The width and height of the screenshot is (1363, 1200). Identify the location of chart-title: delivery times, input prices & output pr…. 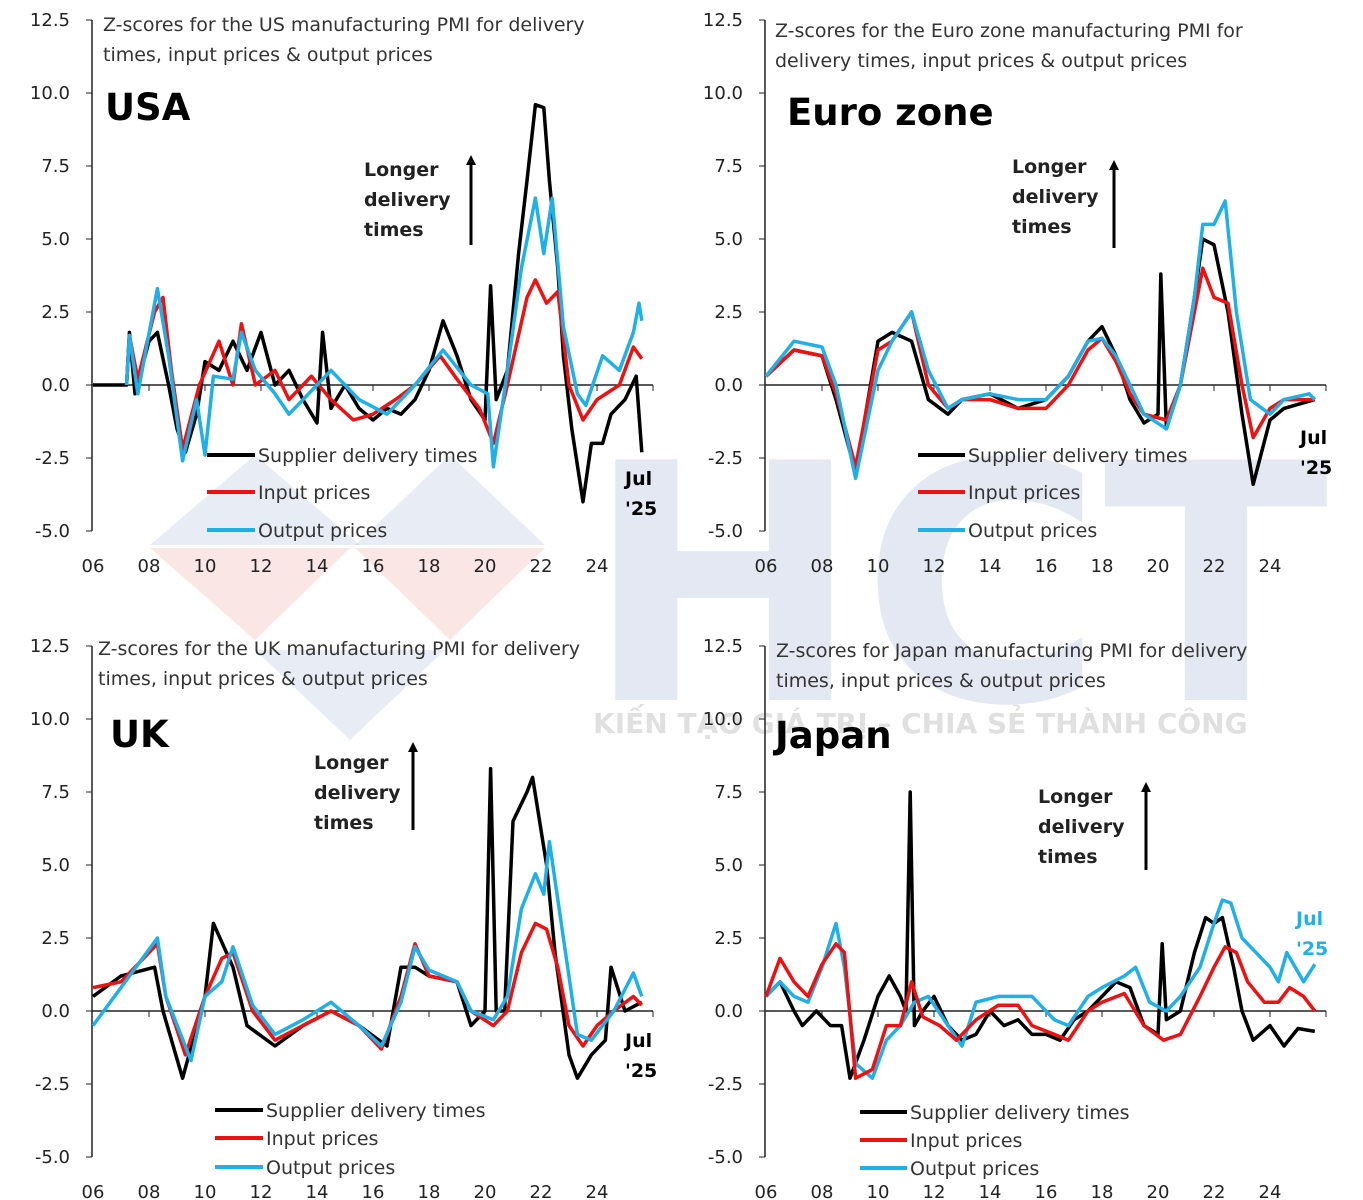
(981, 61).